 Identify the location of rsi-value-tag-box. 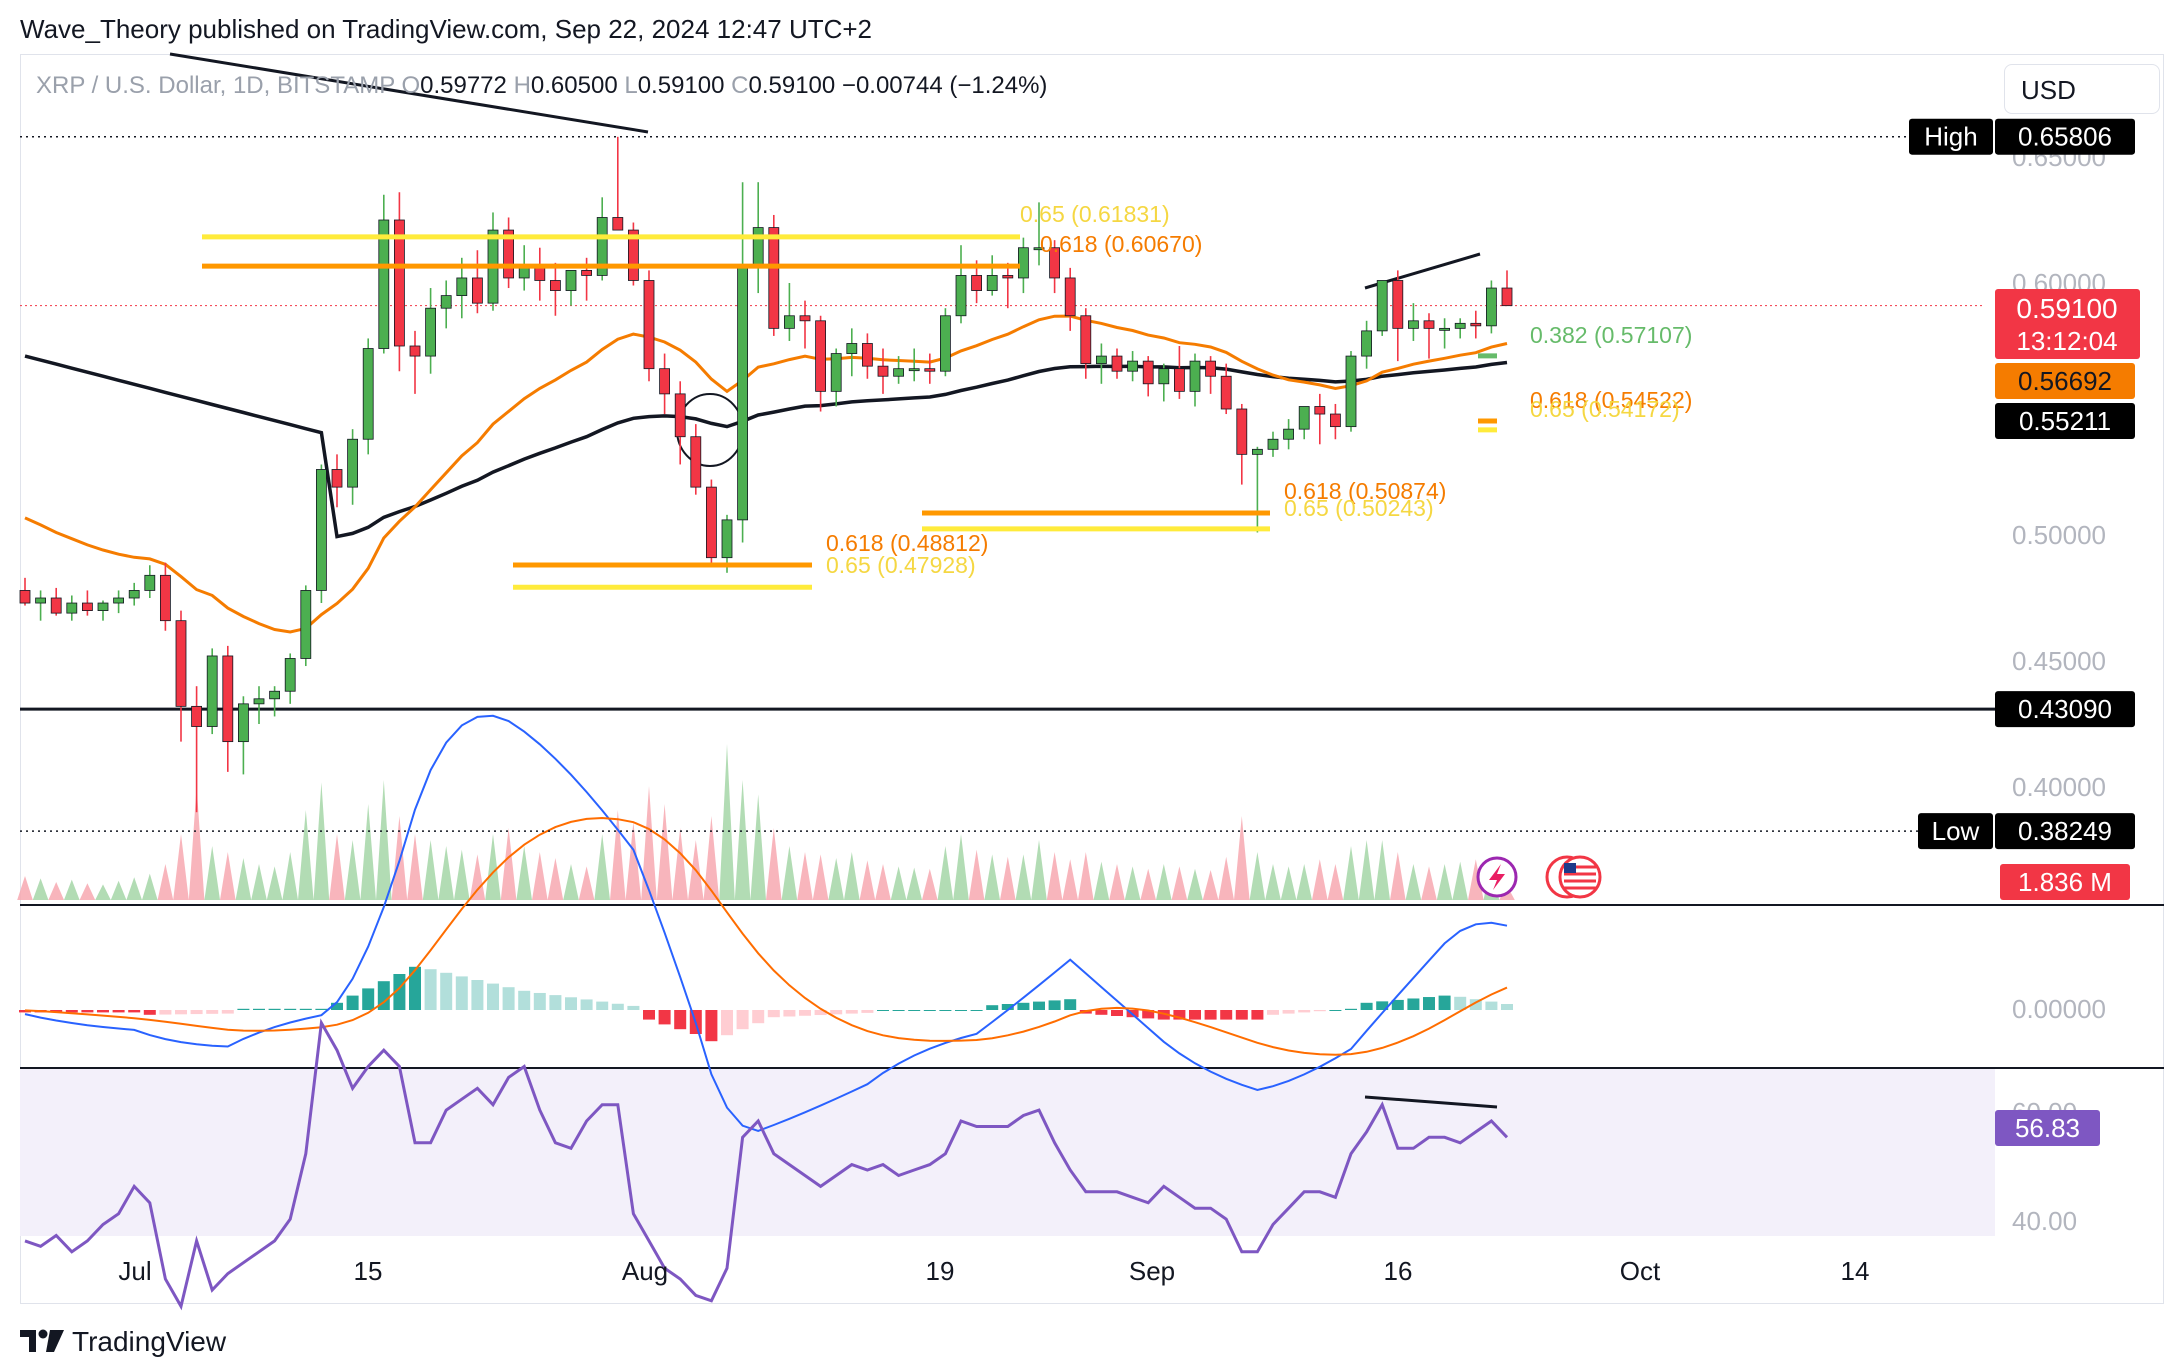
(2047, 1128).